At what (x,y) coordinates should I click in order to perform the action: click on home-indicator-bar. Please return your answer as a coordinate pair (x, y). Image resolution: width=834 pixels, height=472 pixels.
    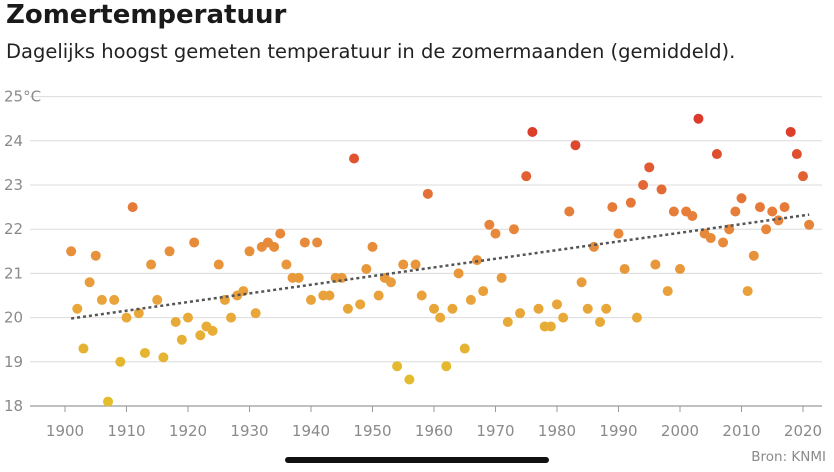
    Looking at the image, I should click on (417, 460).